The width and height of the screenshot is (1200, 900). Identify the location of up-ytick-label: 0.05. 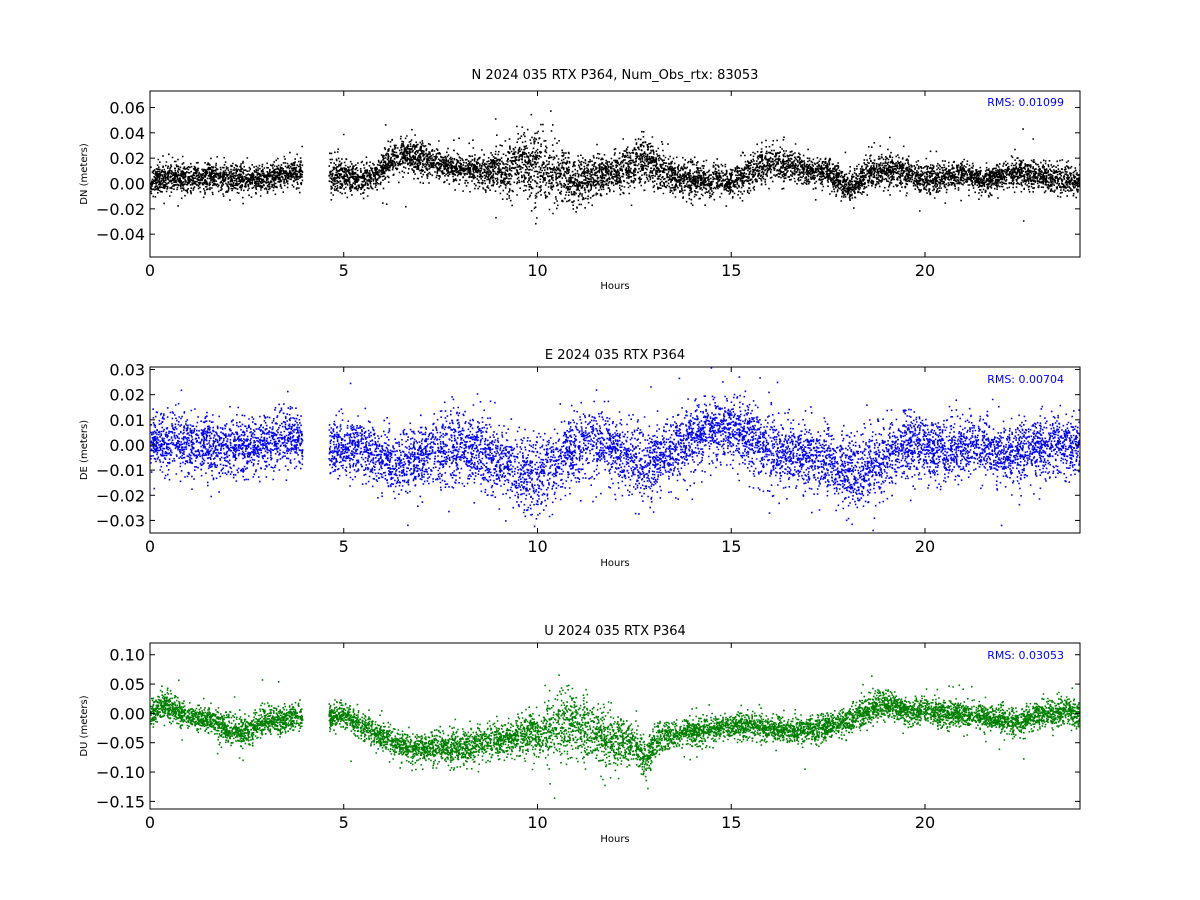
(127, 684).